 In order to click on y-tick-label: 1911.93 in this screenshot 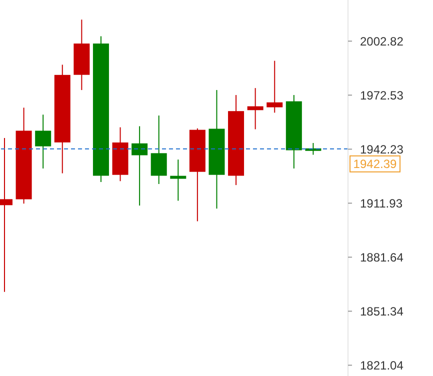, I will do `click(381, 203)`.